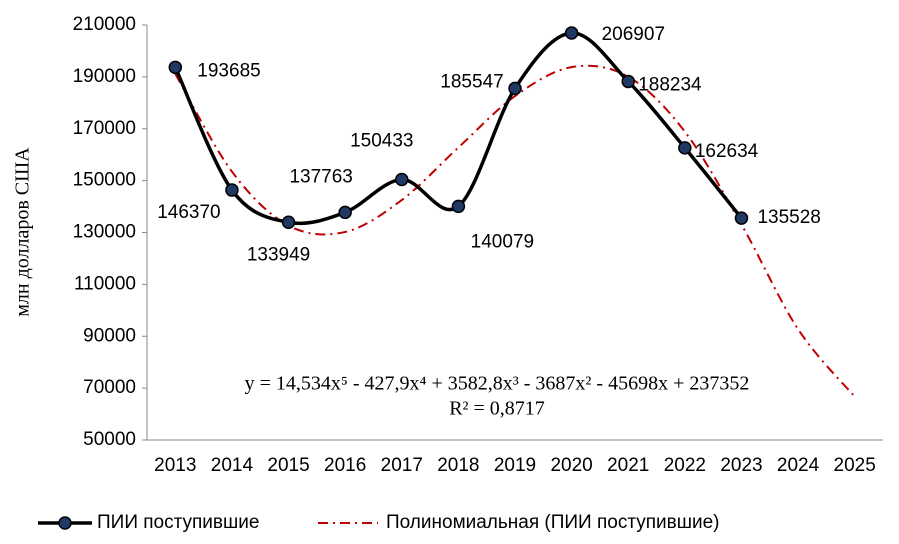 Image resolution: width=899 pixels, height=544 pixels. What do you see at coordinates (104, 24) in the screenshot?
I see `y-tick-label: 210000` at bounding box center [104, 24].